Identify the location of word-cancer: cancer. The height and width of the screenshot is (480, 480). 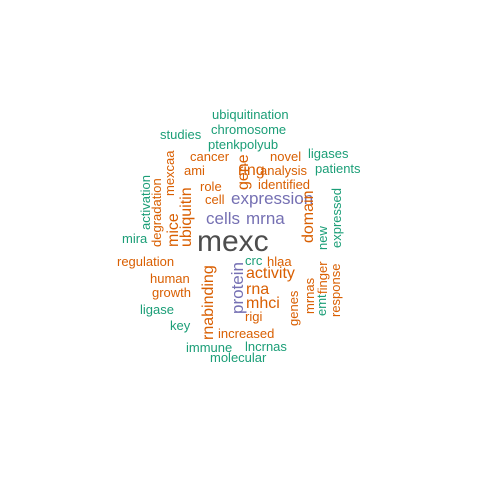
(210, 156).